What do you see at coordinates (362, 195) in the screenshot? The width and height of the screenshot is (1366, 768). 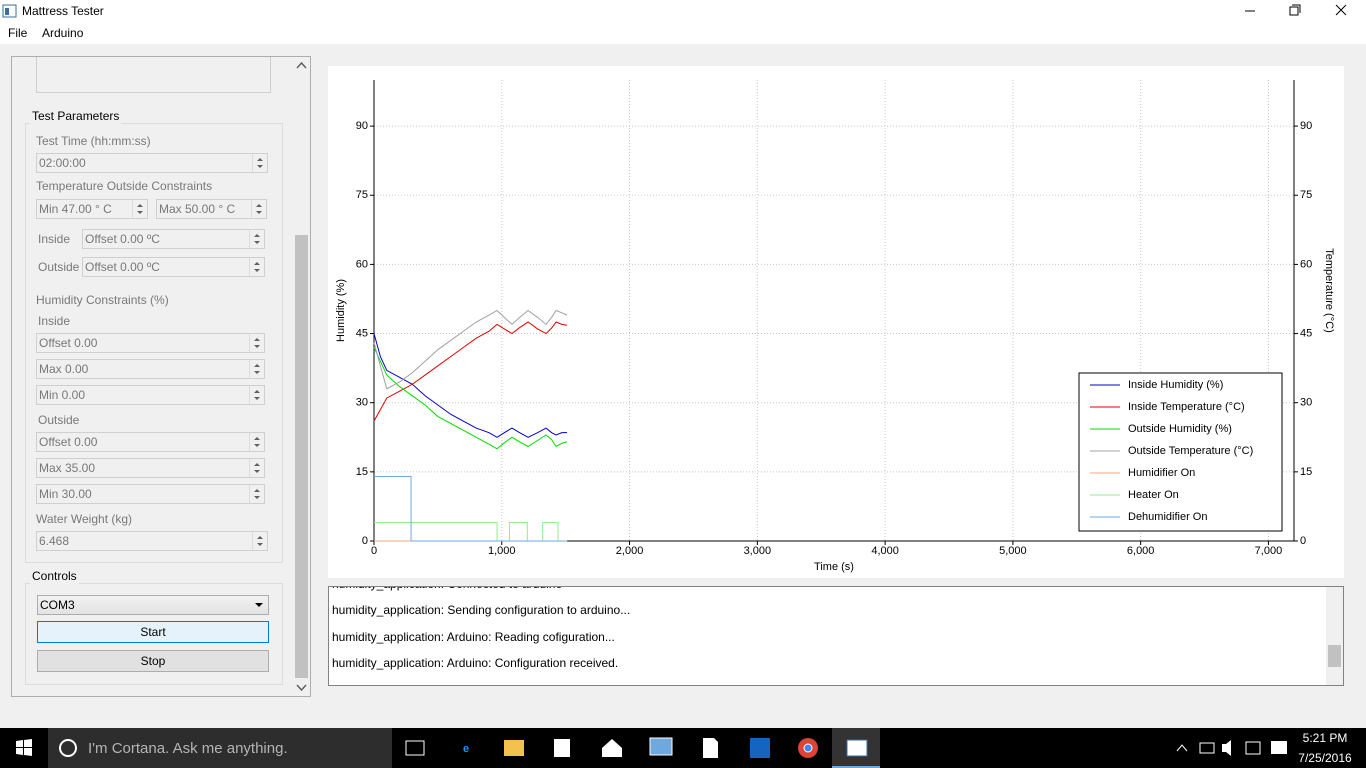 I see `y-tick-label: 75` at bounding box center [362, 195].